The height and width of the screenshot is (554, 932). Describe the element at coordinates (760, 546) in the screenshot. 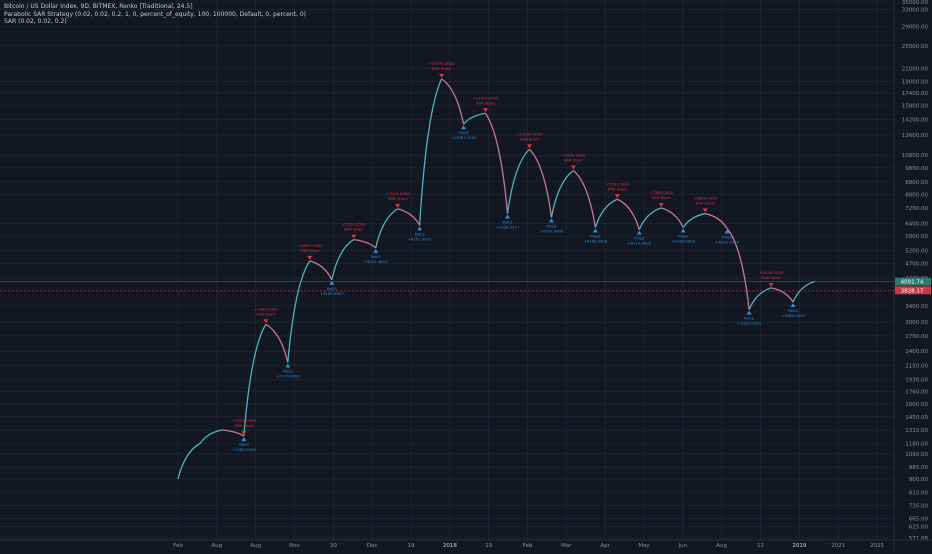

I see `x-tick-label: 12` at that location.